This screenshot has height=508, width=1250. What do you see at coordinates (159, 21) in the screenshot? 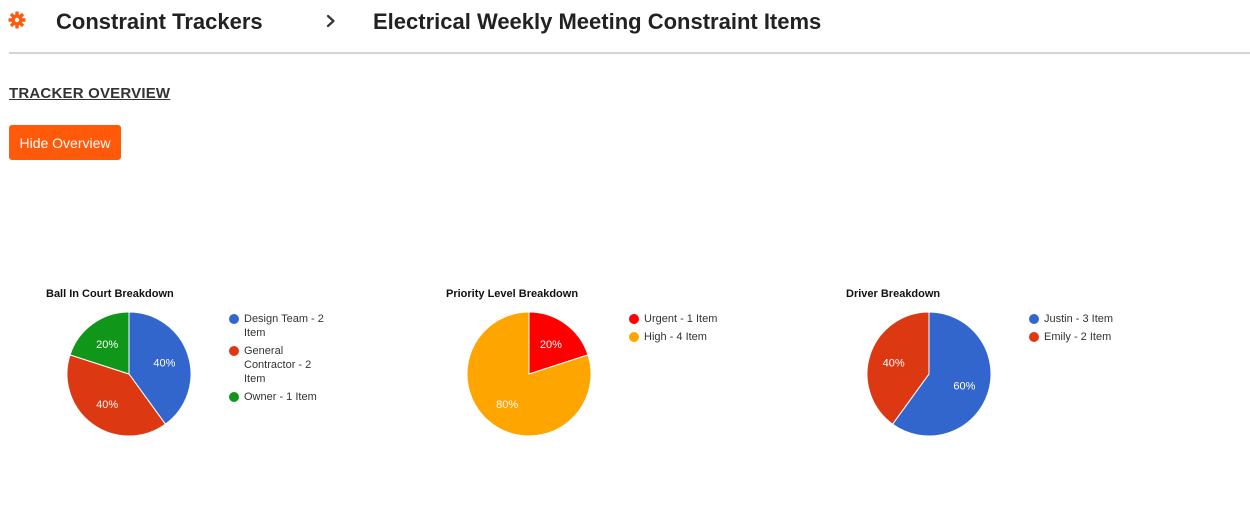
I see `breadcrumb-root: Constraint Trackers` at bounding box center [159, 21].